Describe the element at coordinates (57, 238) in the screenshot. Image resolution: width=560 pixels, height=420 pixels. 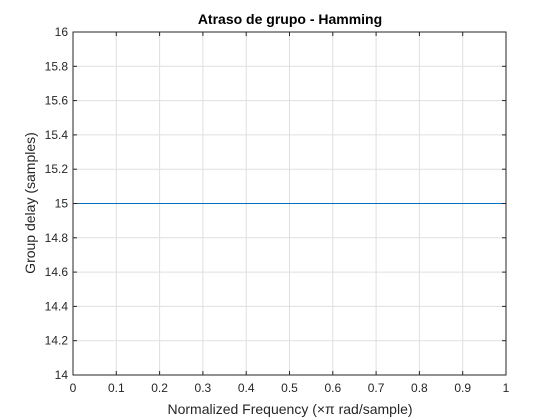
I see `y-tick-label: 14.8` at that location.